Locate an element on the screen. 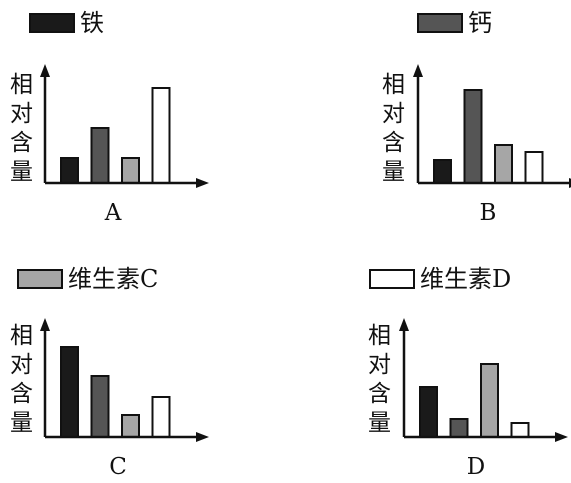  chart-title: A is located at coordinates (113, 213).